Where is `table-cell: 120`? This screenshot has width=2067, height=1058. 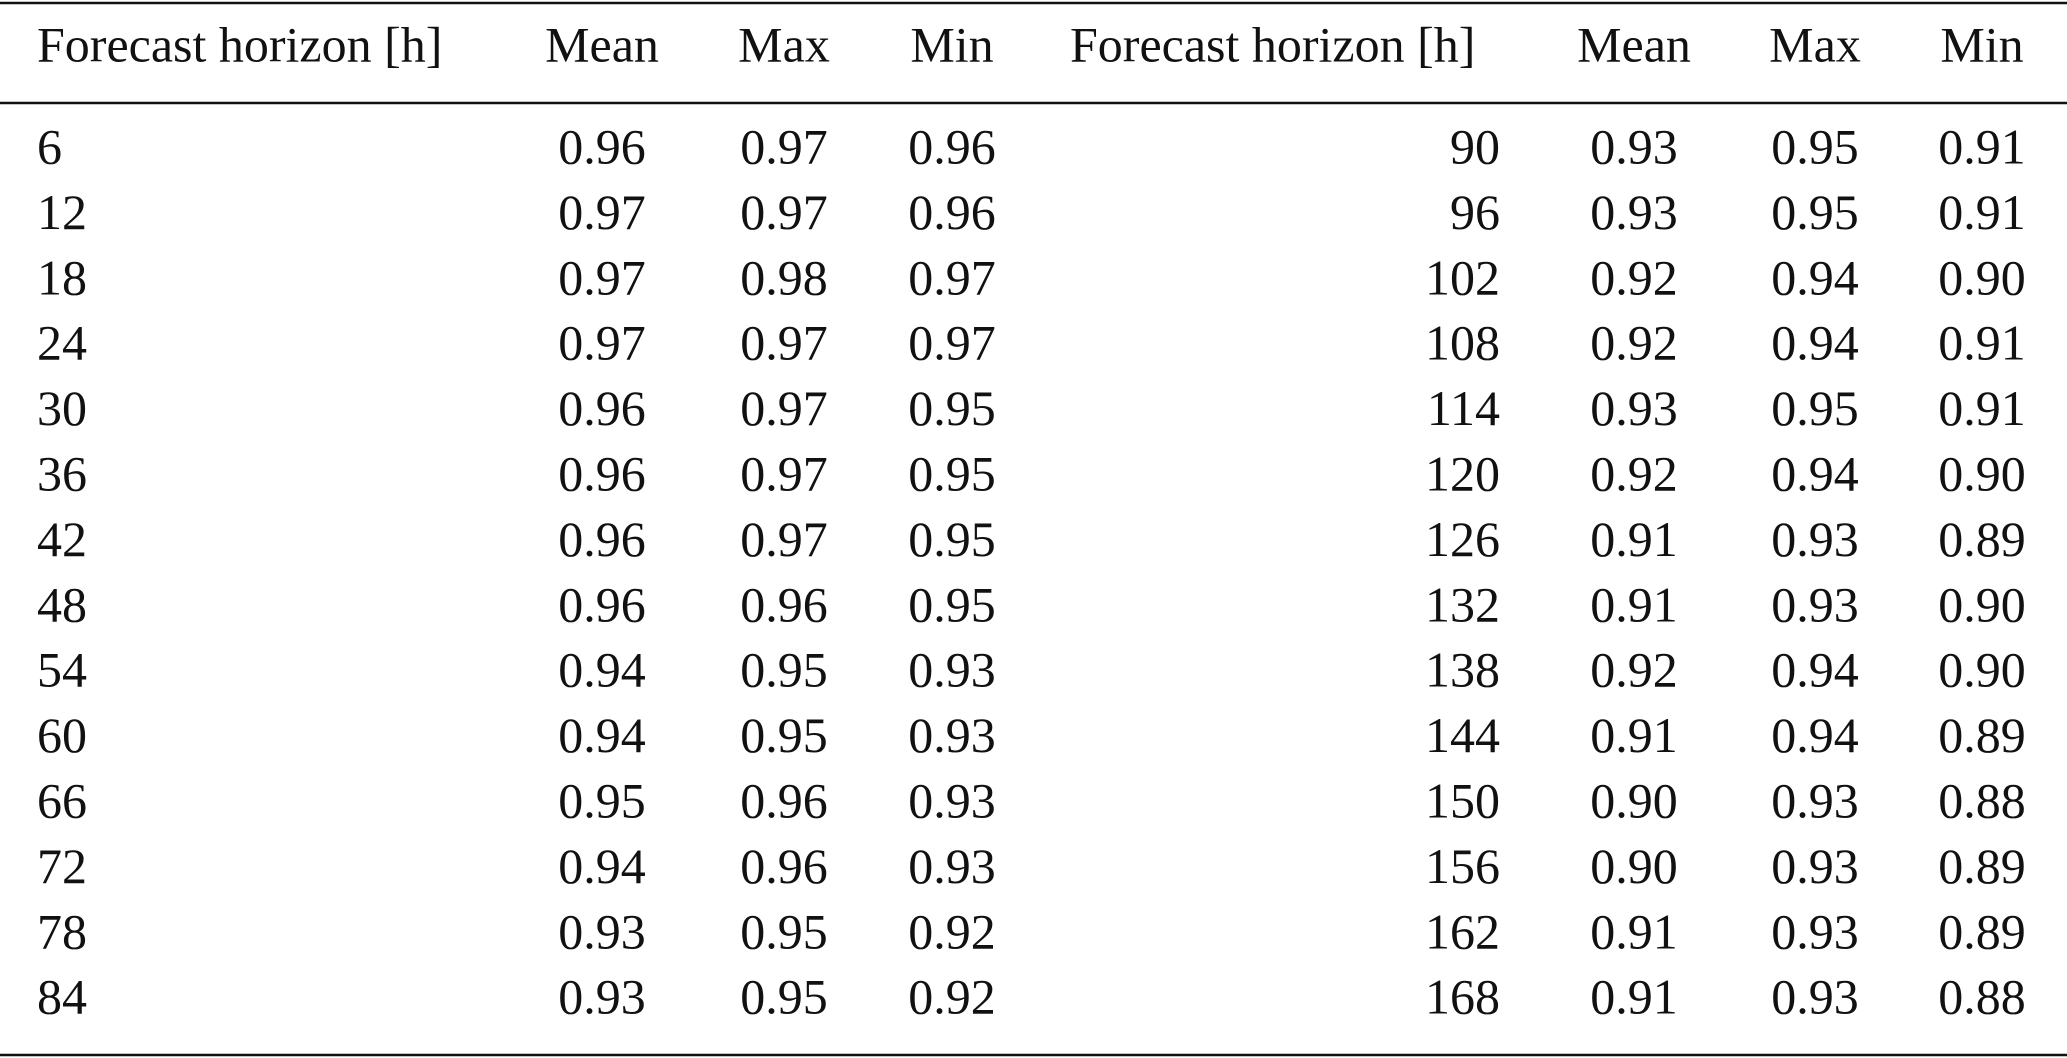 table-cell: 120 is located at coordinates (1462, 473).